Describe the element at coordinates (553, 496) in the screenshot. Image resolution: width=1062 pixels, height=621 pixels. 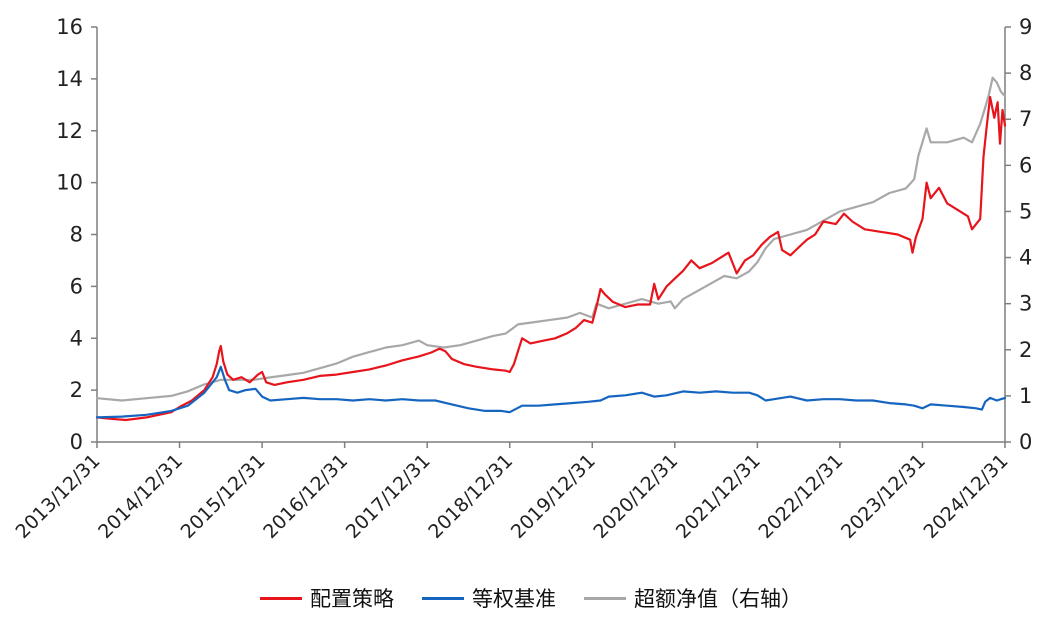
I see `x-tick-label: 2019/12/31` at that location.